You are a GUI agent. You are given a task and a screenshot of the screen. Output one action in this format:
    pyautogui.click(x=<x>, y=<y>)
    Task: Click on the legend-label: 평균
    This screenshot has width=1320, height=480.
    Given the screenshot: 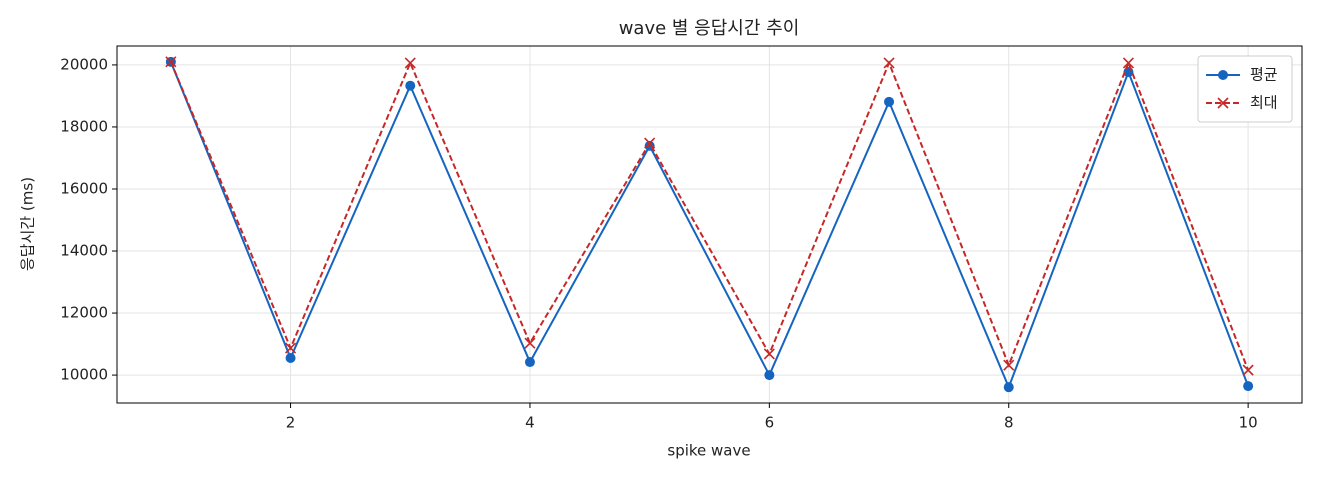 What is the action you would take?
    pyautogui.click(x=1264, y=75)
    